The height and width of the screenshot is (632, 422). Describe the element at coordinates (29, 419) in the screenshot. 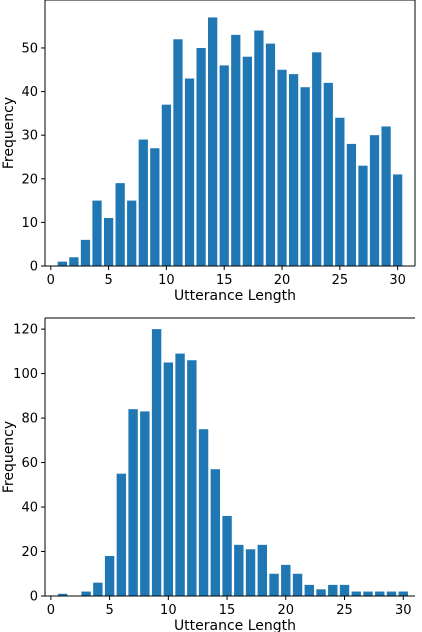

I see `y-tick-label: 80` at that location.